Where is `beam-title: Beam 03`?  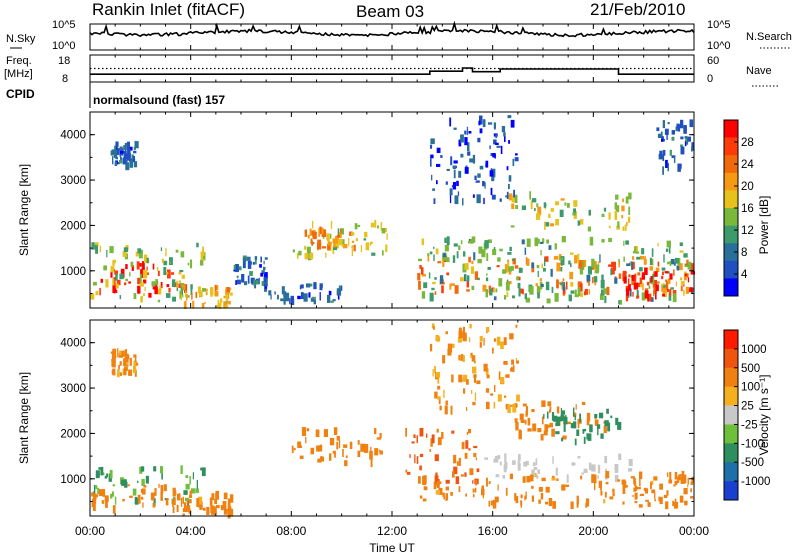
beam-title: Beam 03 is located at coordinates (390, 11).